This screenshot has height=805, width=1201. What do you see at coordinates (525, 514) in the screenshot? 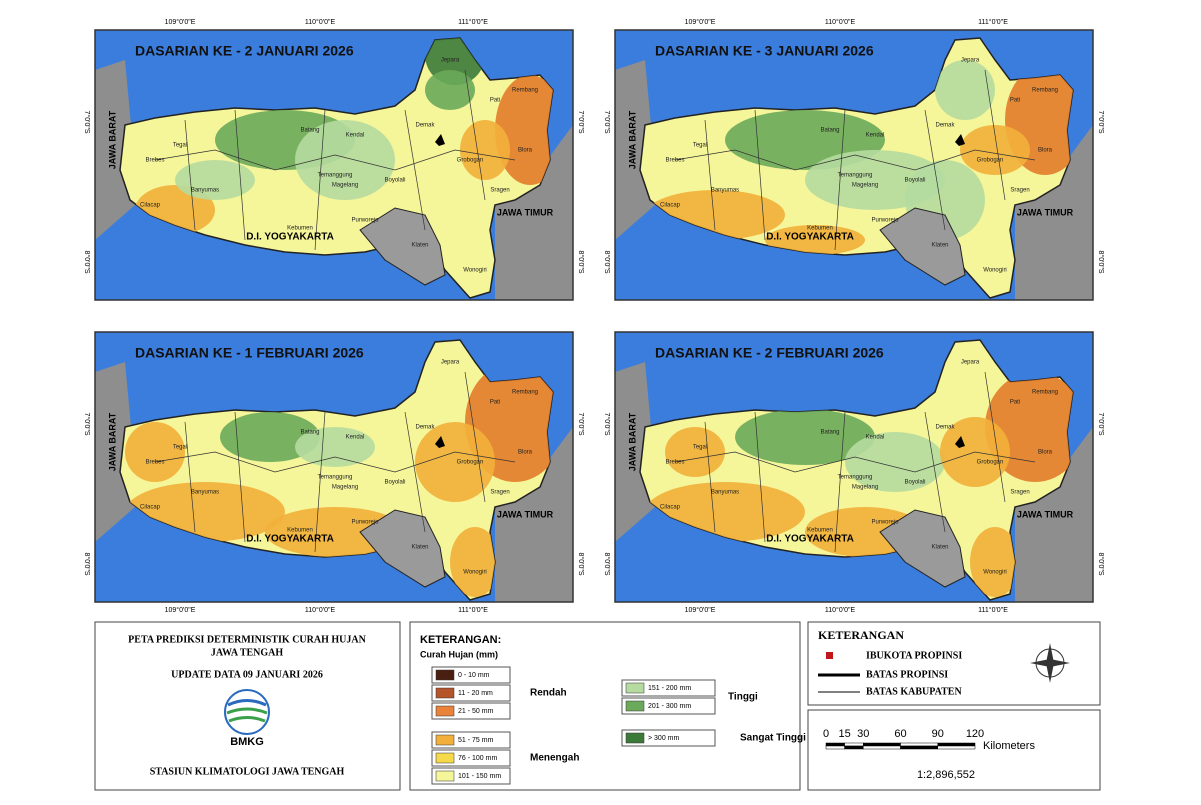
I see `region-label: JAWA TIMUR` at bounding box center [525, 514].